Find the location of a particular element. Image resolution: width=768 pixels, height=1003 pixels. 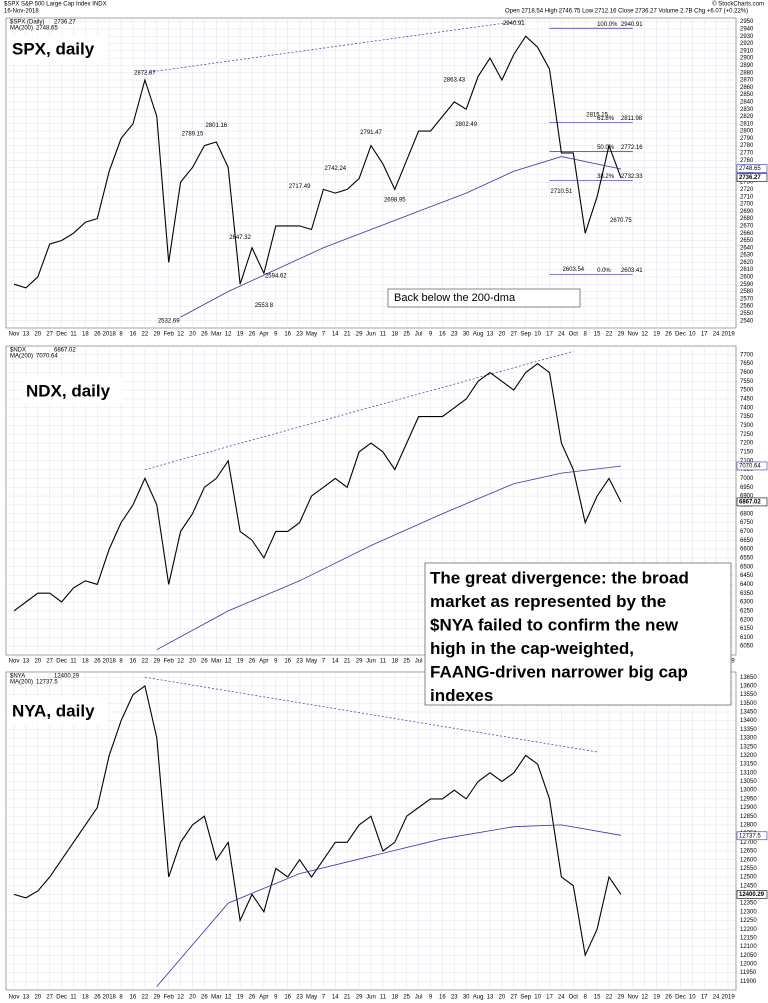

title-box is located at coordinates (58, 711).